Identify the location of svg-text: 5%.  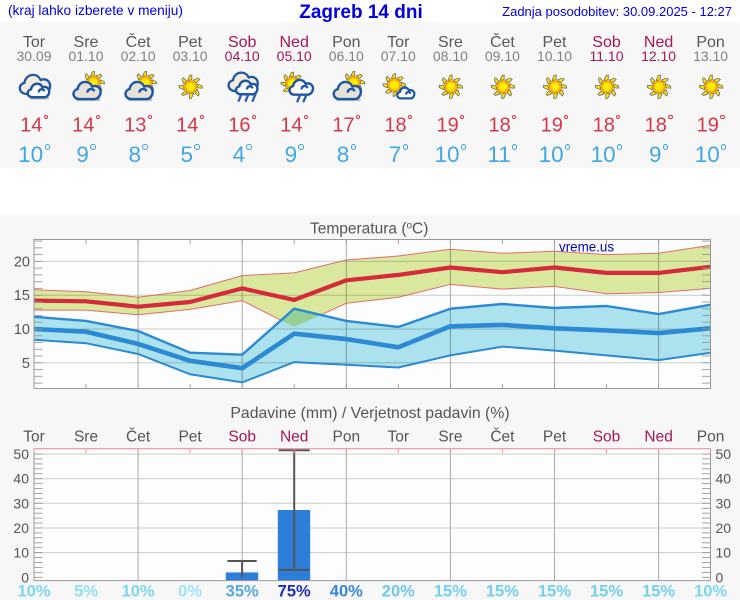
(86, 591).